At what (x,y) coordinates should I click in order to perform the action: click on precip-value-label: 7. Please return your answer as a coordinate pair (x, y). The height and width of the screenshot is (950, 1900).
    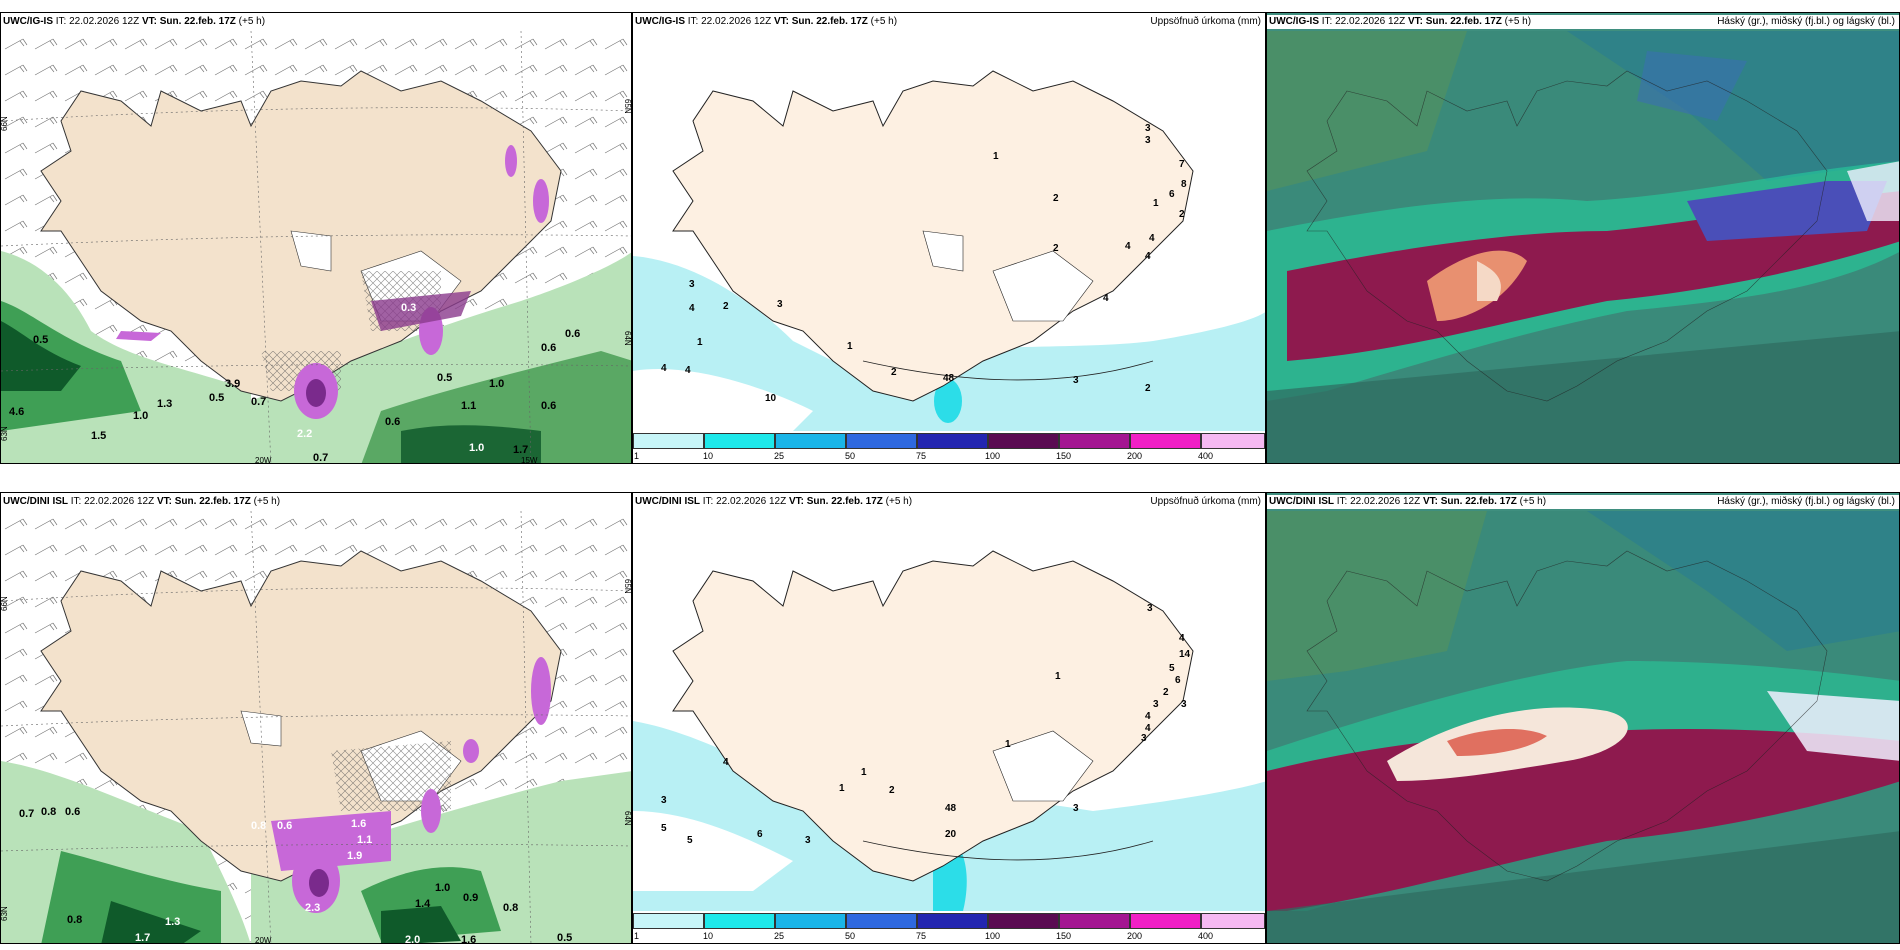
    Looking at the image, I should click on (1182, 164).